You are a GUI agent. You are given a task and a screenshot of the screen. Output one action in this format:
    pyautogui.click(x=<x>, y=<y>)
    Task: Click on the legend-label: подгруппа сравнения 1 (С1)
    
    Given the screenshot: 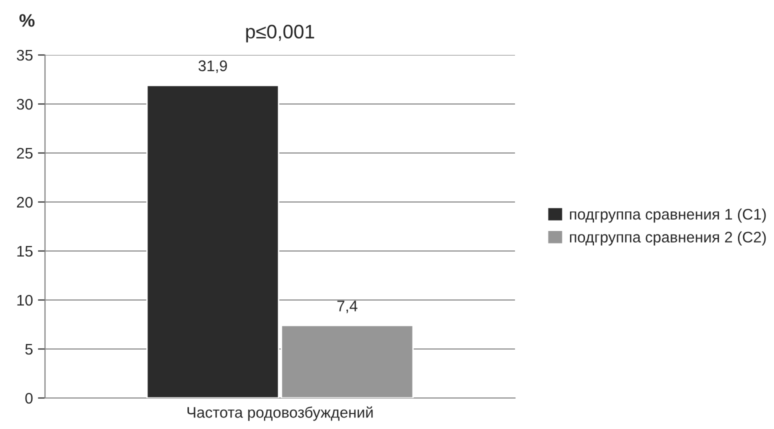 What is the action you would take?
    pyautogui.click(x=668, y=215)
    